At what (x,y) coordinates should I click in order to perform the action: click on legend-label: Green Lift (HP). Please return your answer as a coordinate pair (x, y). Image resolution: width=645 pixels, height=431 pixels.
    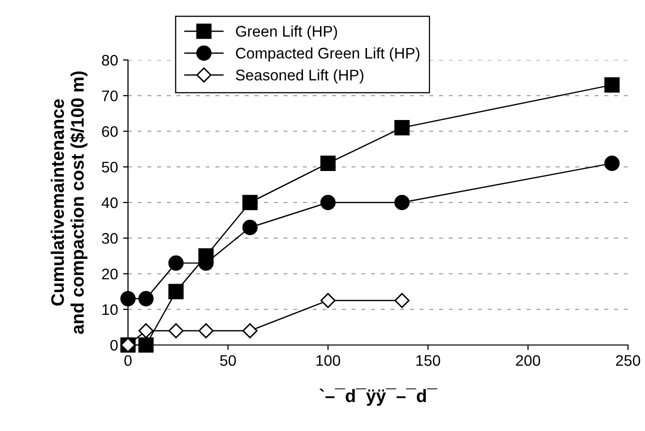
    Looking at the image, I should click on (287, 33).